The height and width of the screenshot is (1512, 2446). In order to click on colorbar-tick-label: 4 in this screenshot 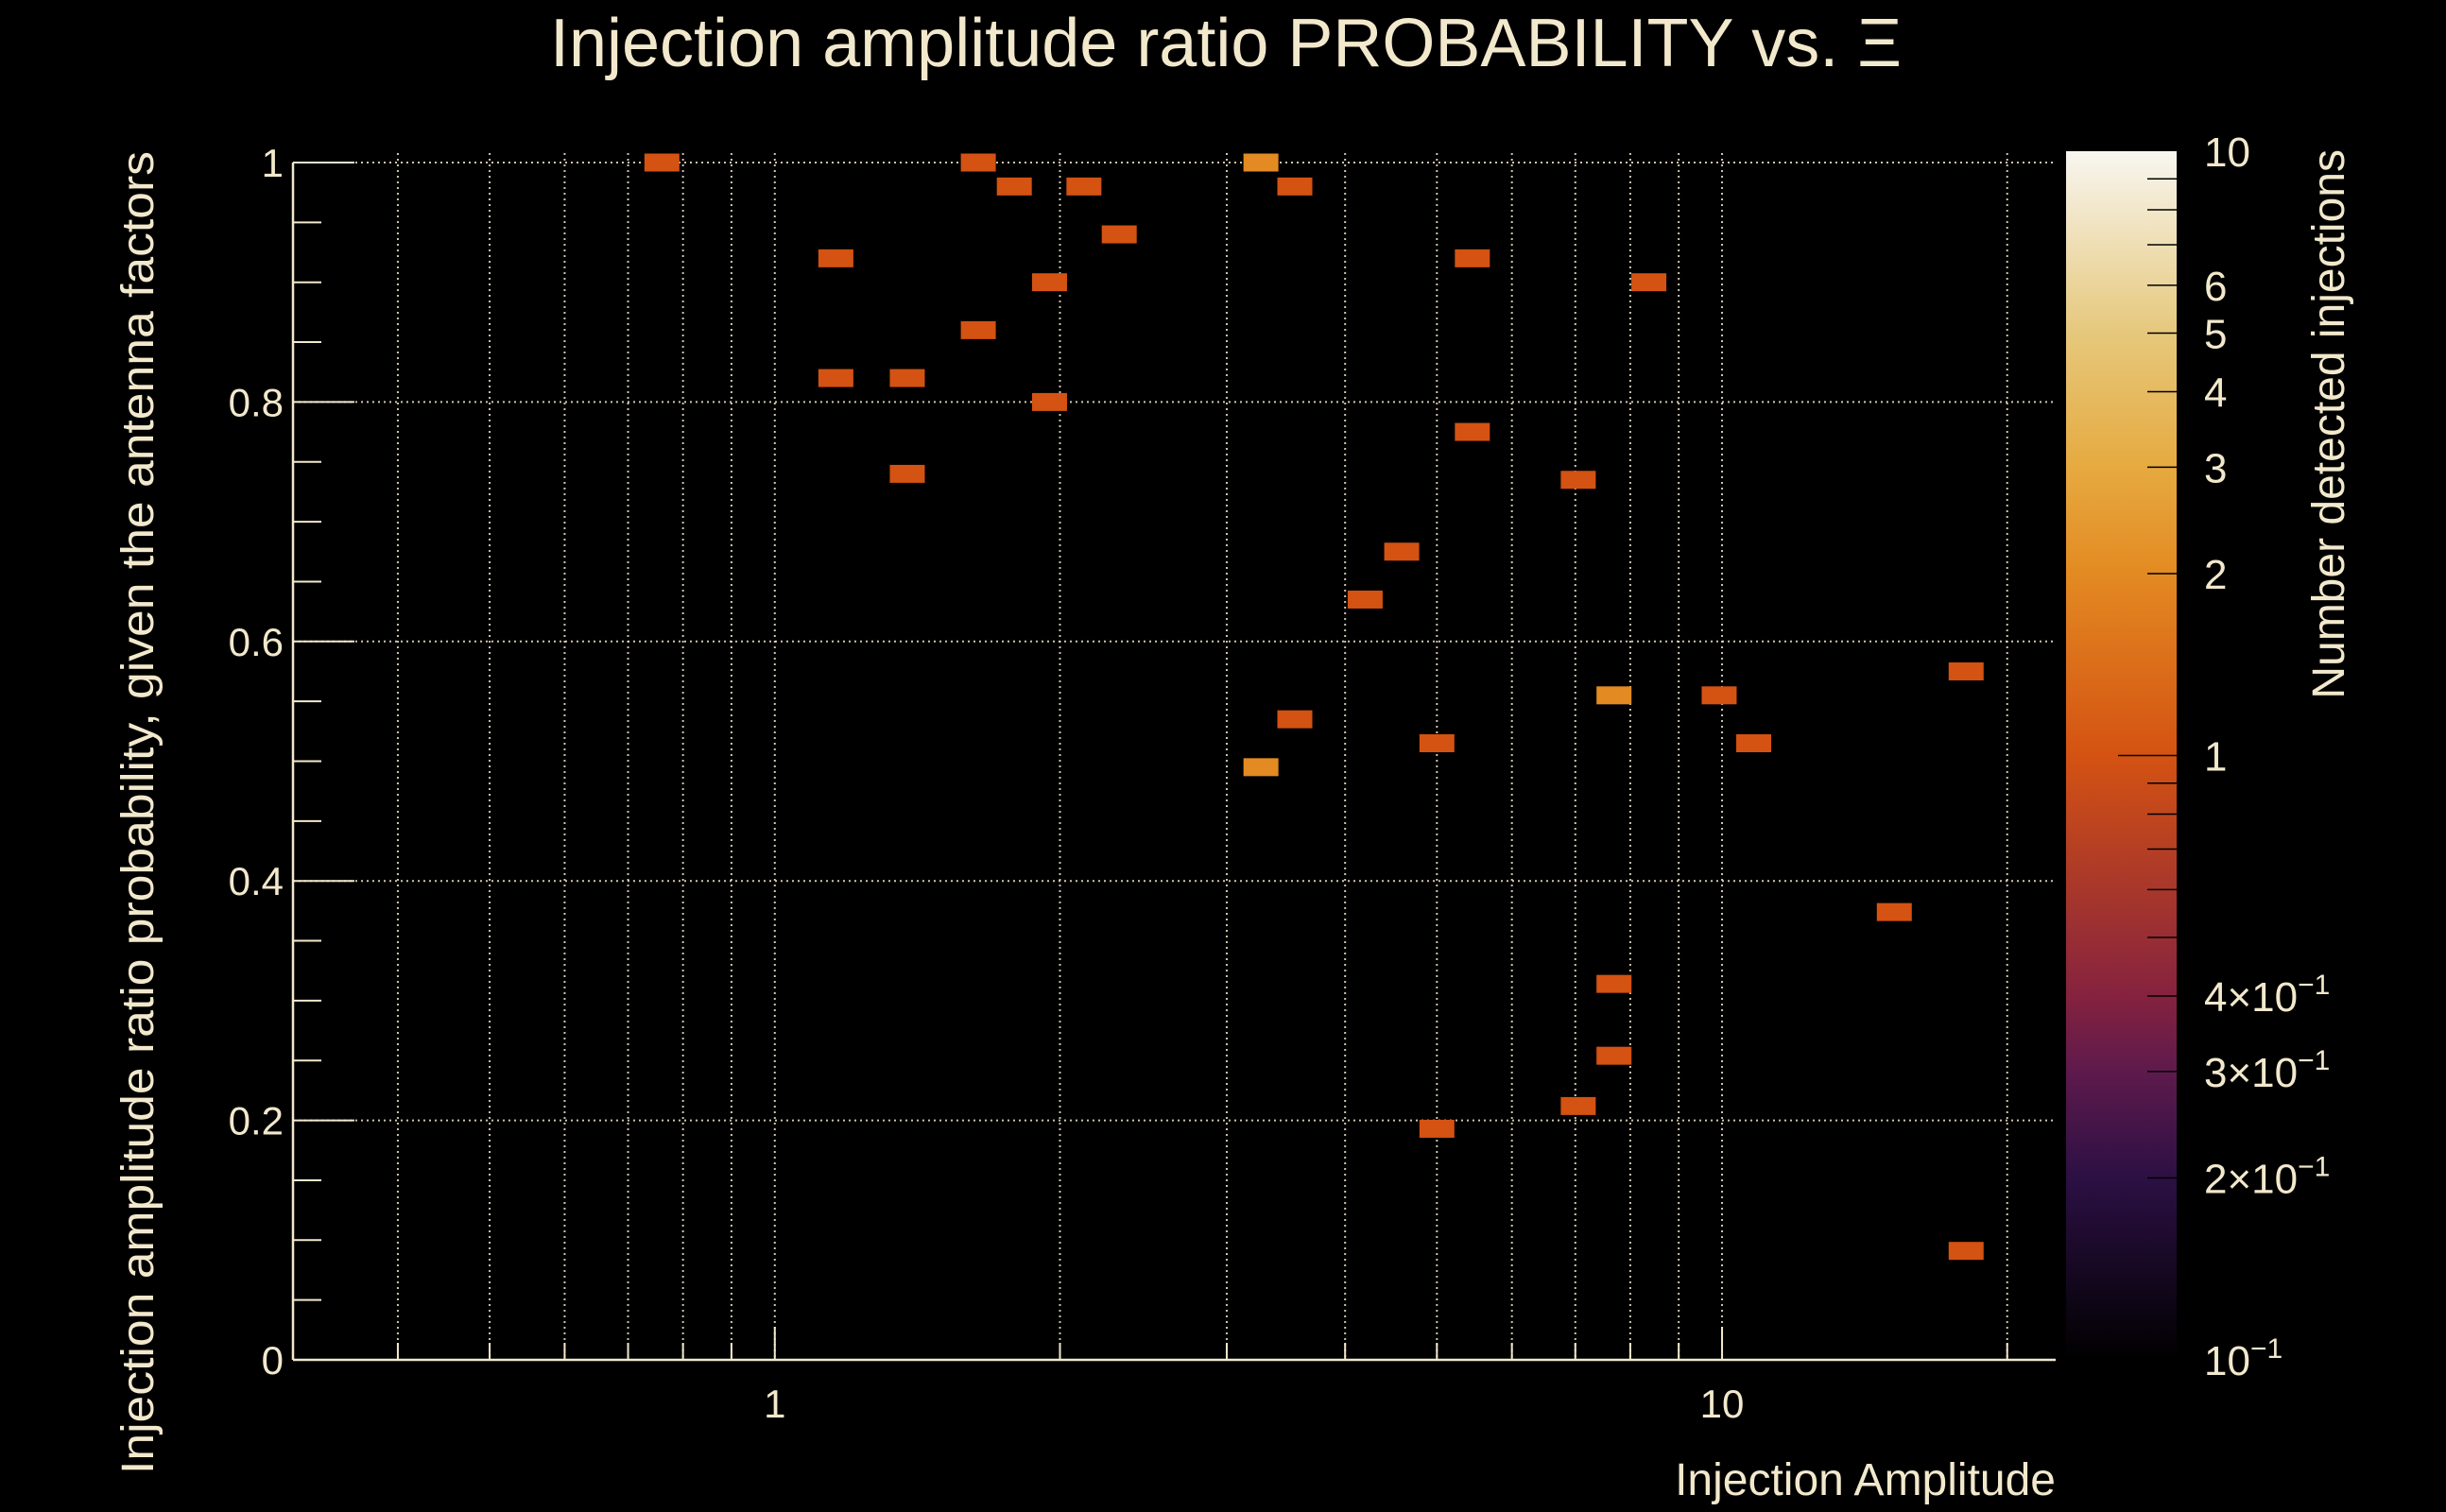, I will do `click(2215, 392)`.